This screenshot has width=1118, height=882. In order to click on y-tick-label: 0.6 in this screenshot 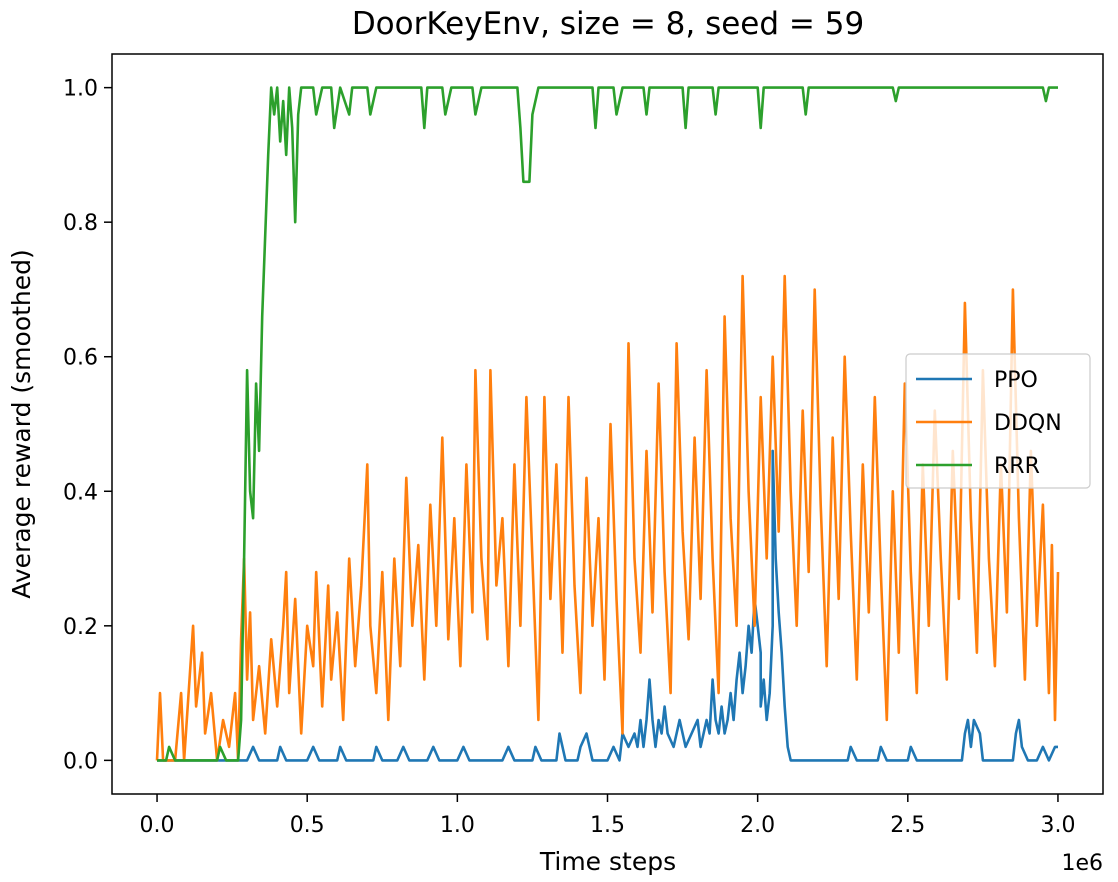, I will do `click(80, 358)`.